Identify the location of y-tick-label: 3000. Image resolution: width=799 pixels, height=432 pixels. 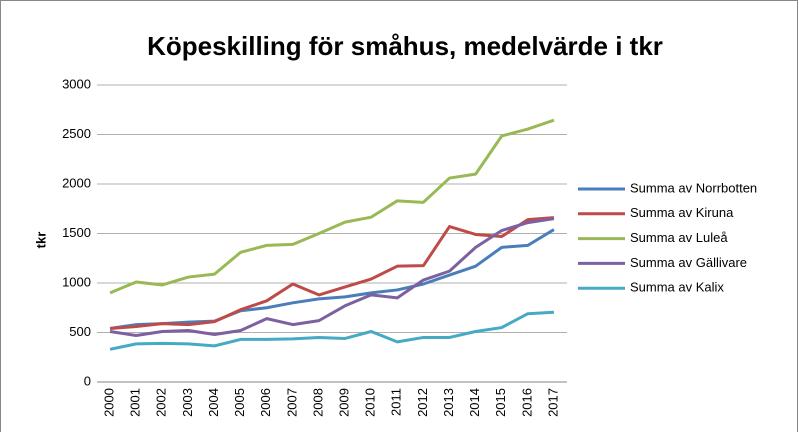
(76, 83).